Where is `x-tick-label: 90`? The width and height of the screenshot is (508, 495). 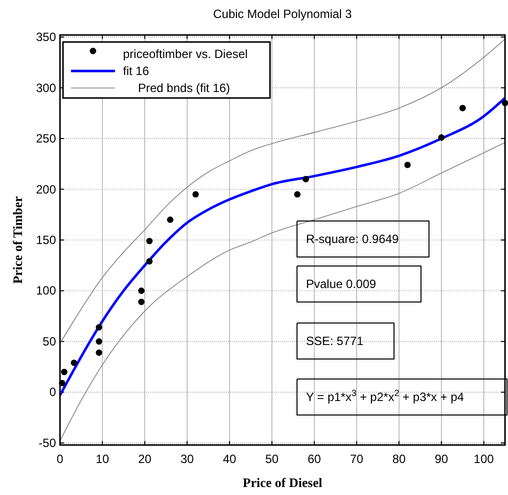 x-tick-label: 90 is located at coordinates (441, 459).